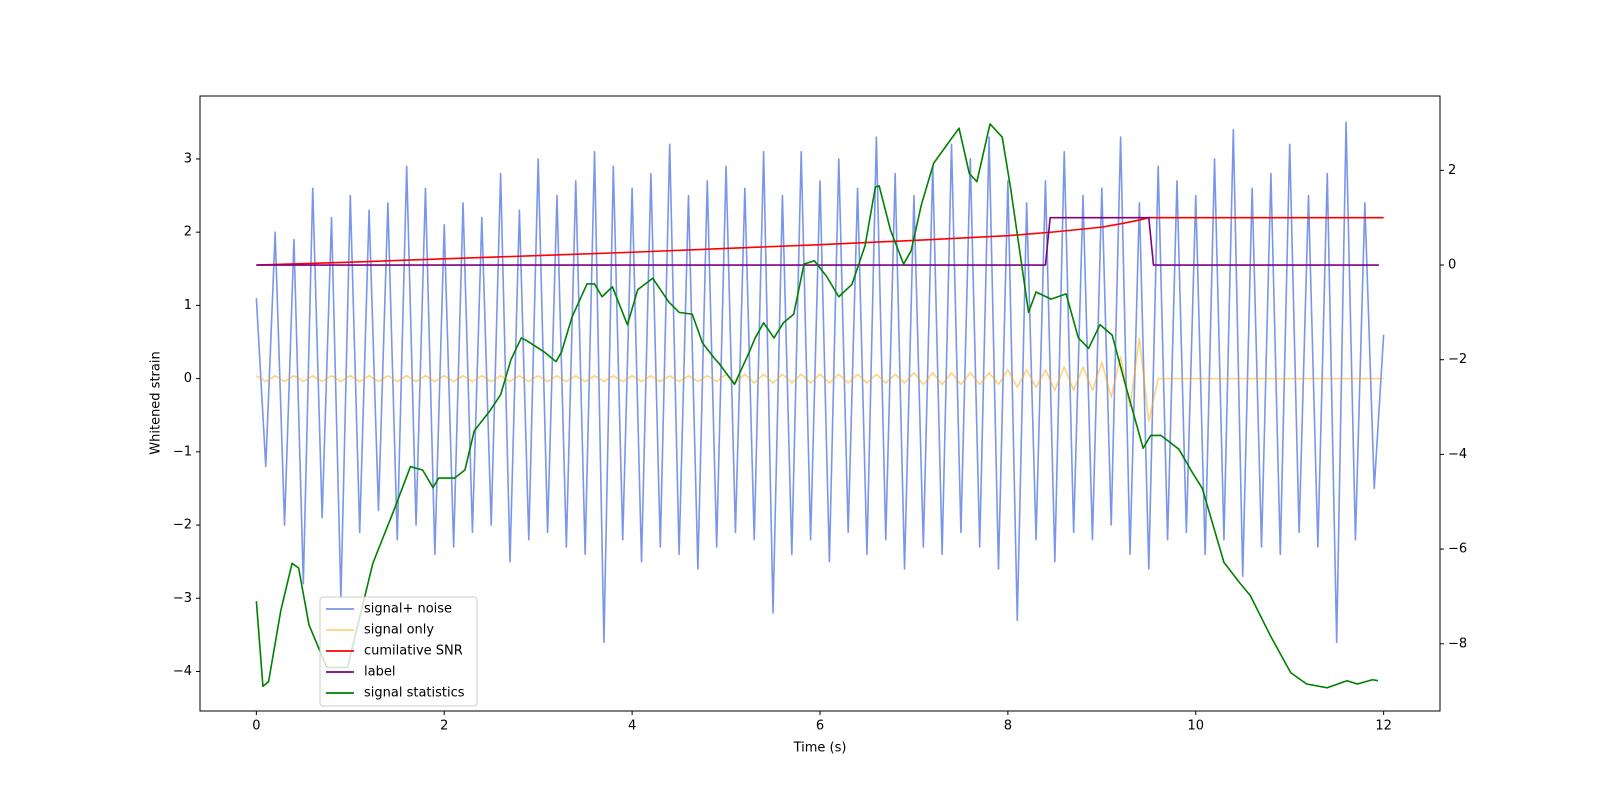 The image size is (1600, 804). What do you see at coordinates (1195, 726) in the screenshot?
I see `x-tick-label: 10` at bounding box center [1195, 726].